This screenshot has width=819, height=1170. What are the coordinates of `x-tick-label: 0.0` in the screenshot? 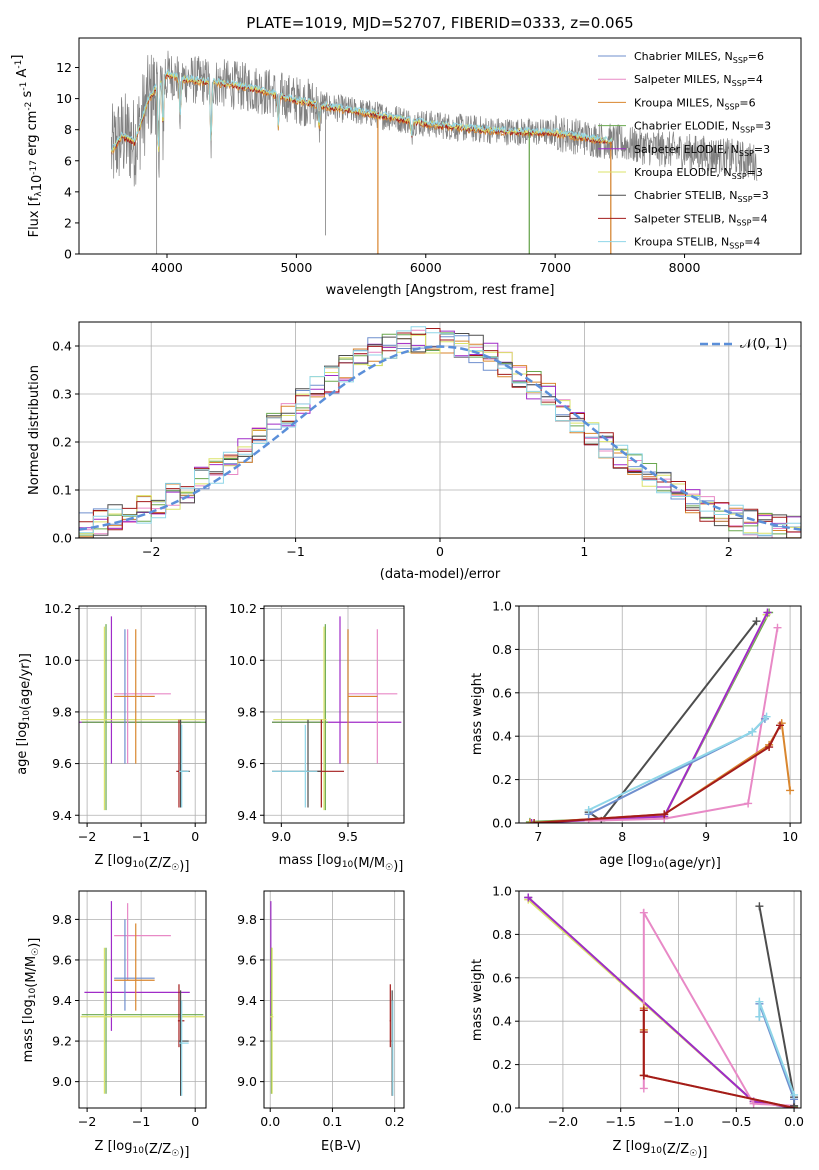 It's located at (794, 1121).